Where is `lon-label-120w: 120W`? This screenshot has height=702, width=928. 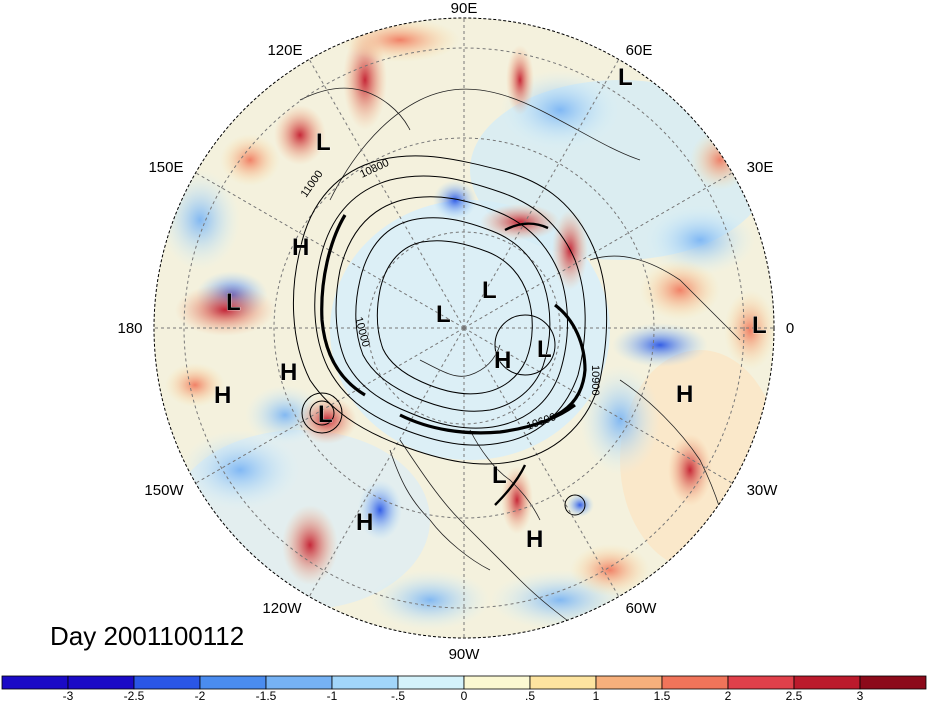
lon-label-120w: 120W is located at coordinates (282, 608).